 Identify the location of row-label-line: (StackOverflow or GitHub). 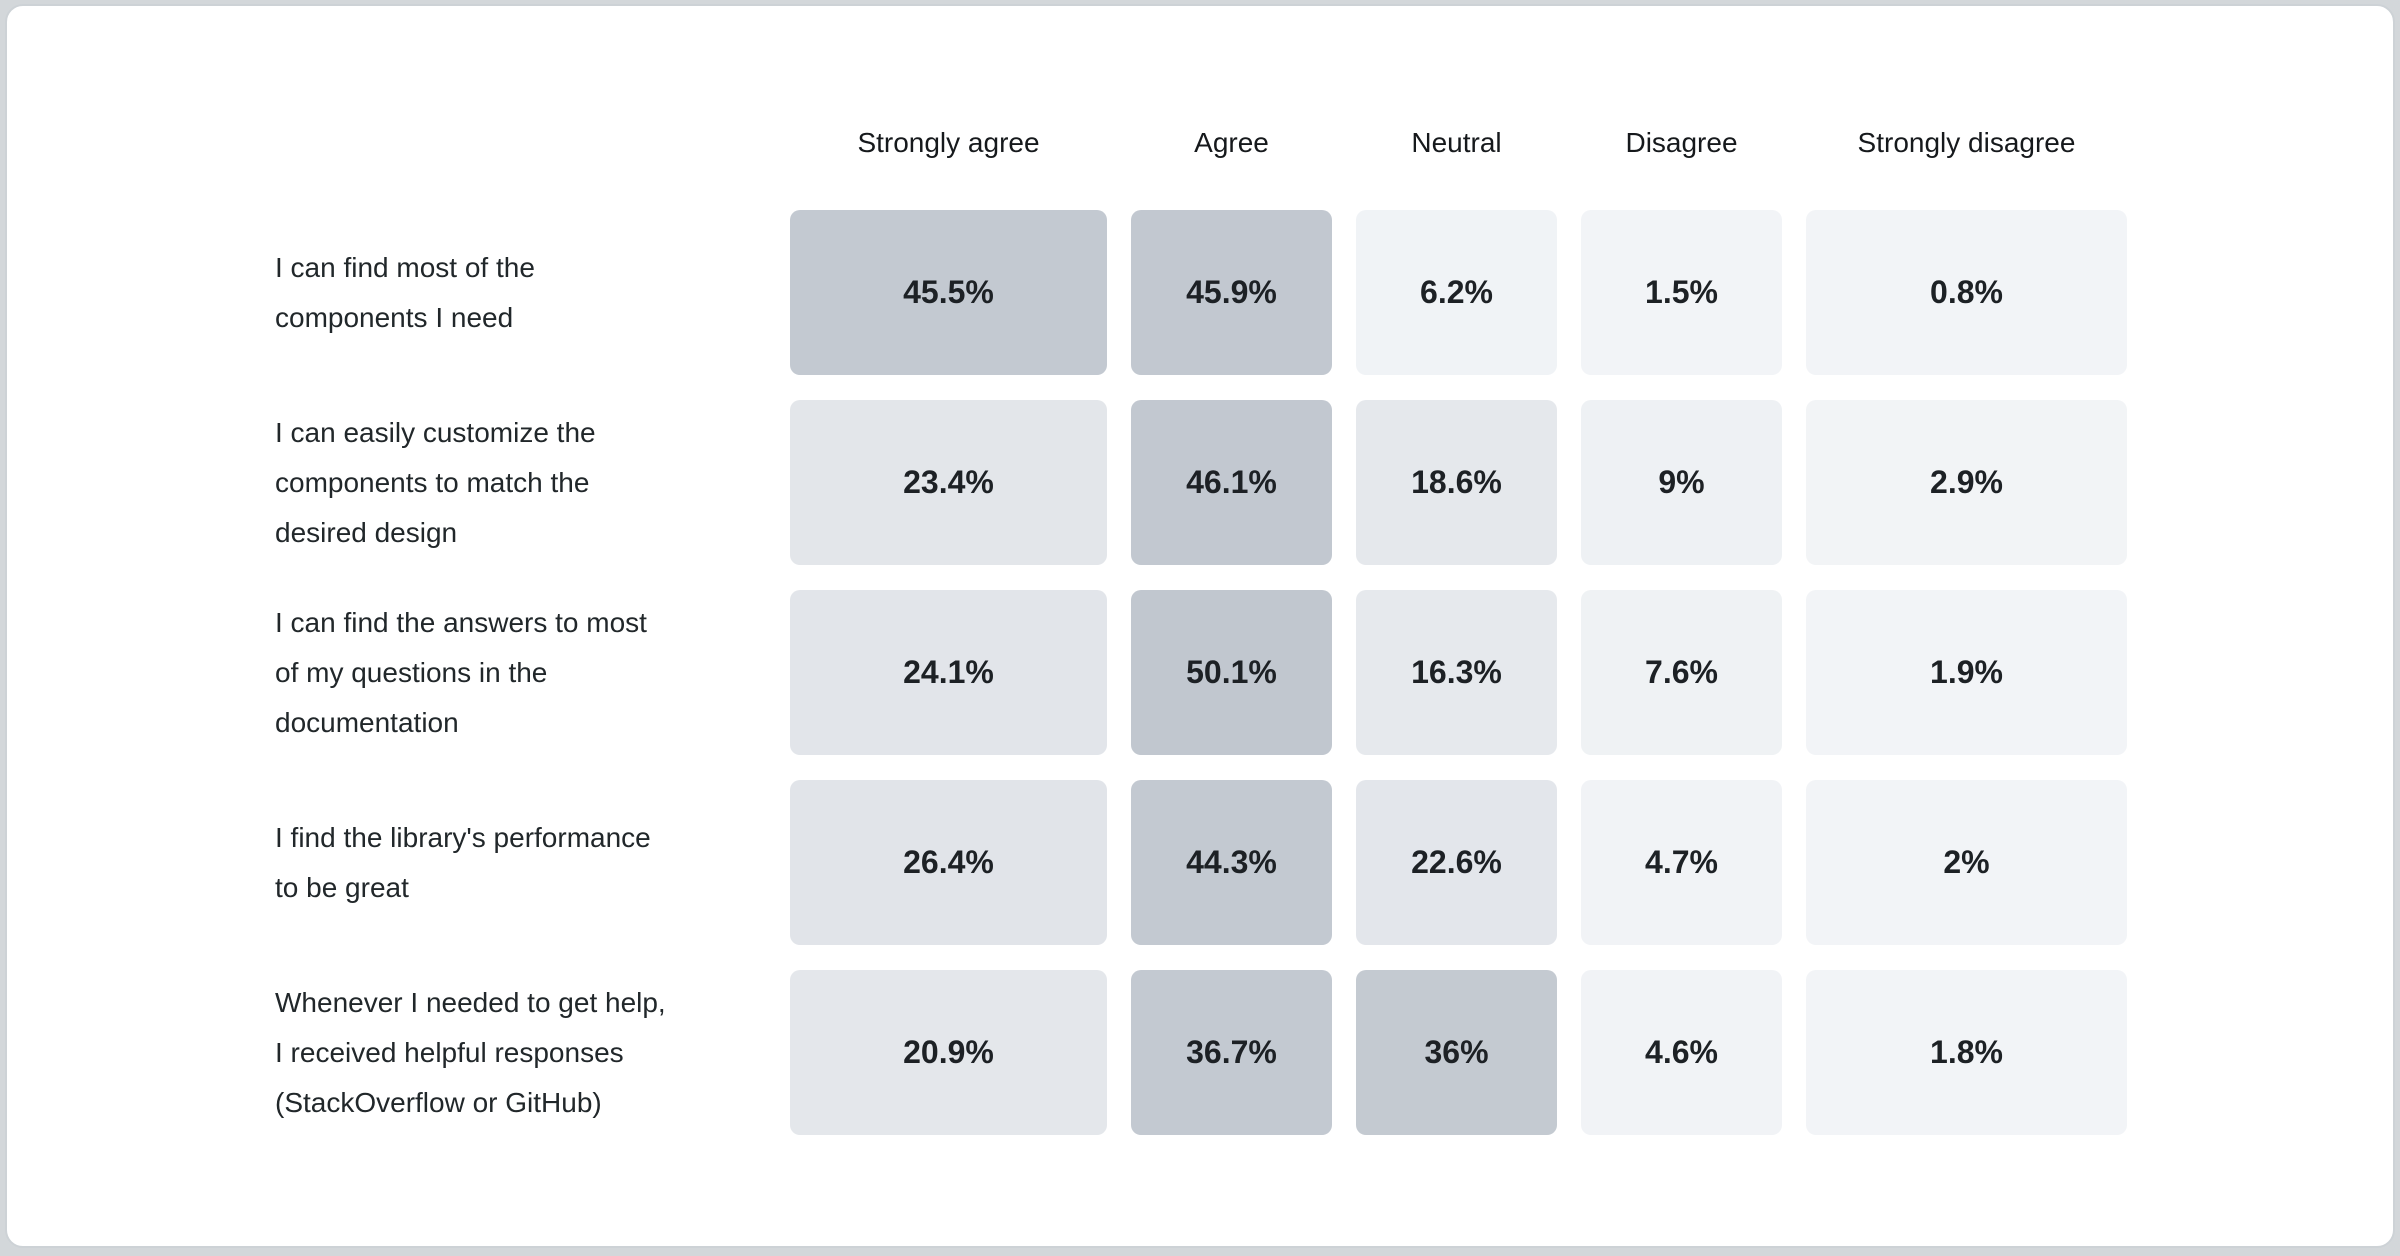
(438, 1102).